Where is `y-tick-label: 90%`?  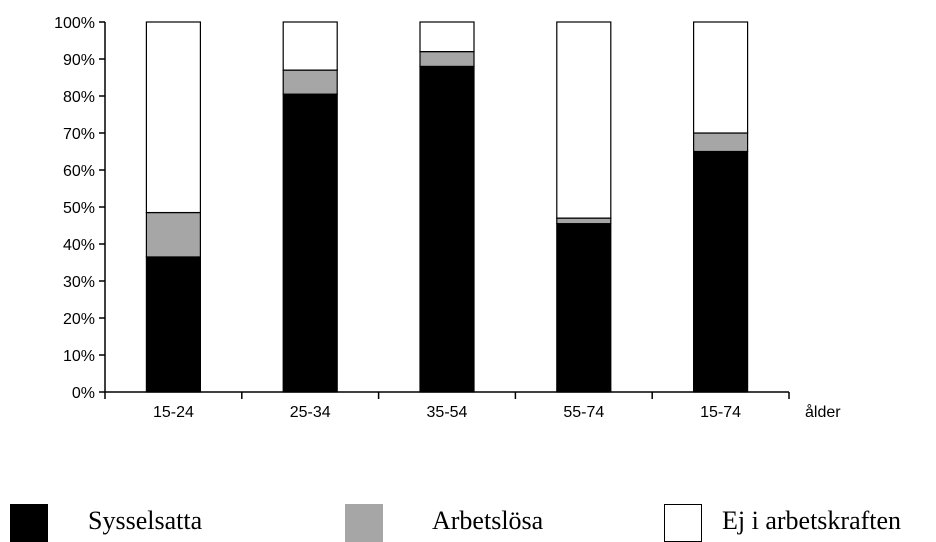 y-tick-label: 90% is located at coordinates (79, 60).